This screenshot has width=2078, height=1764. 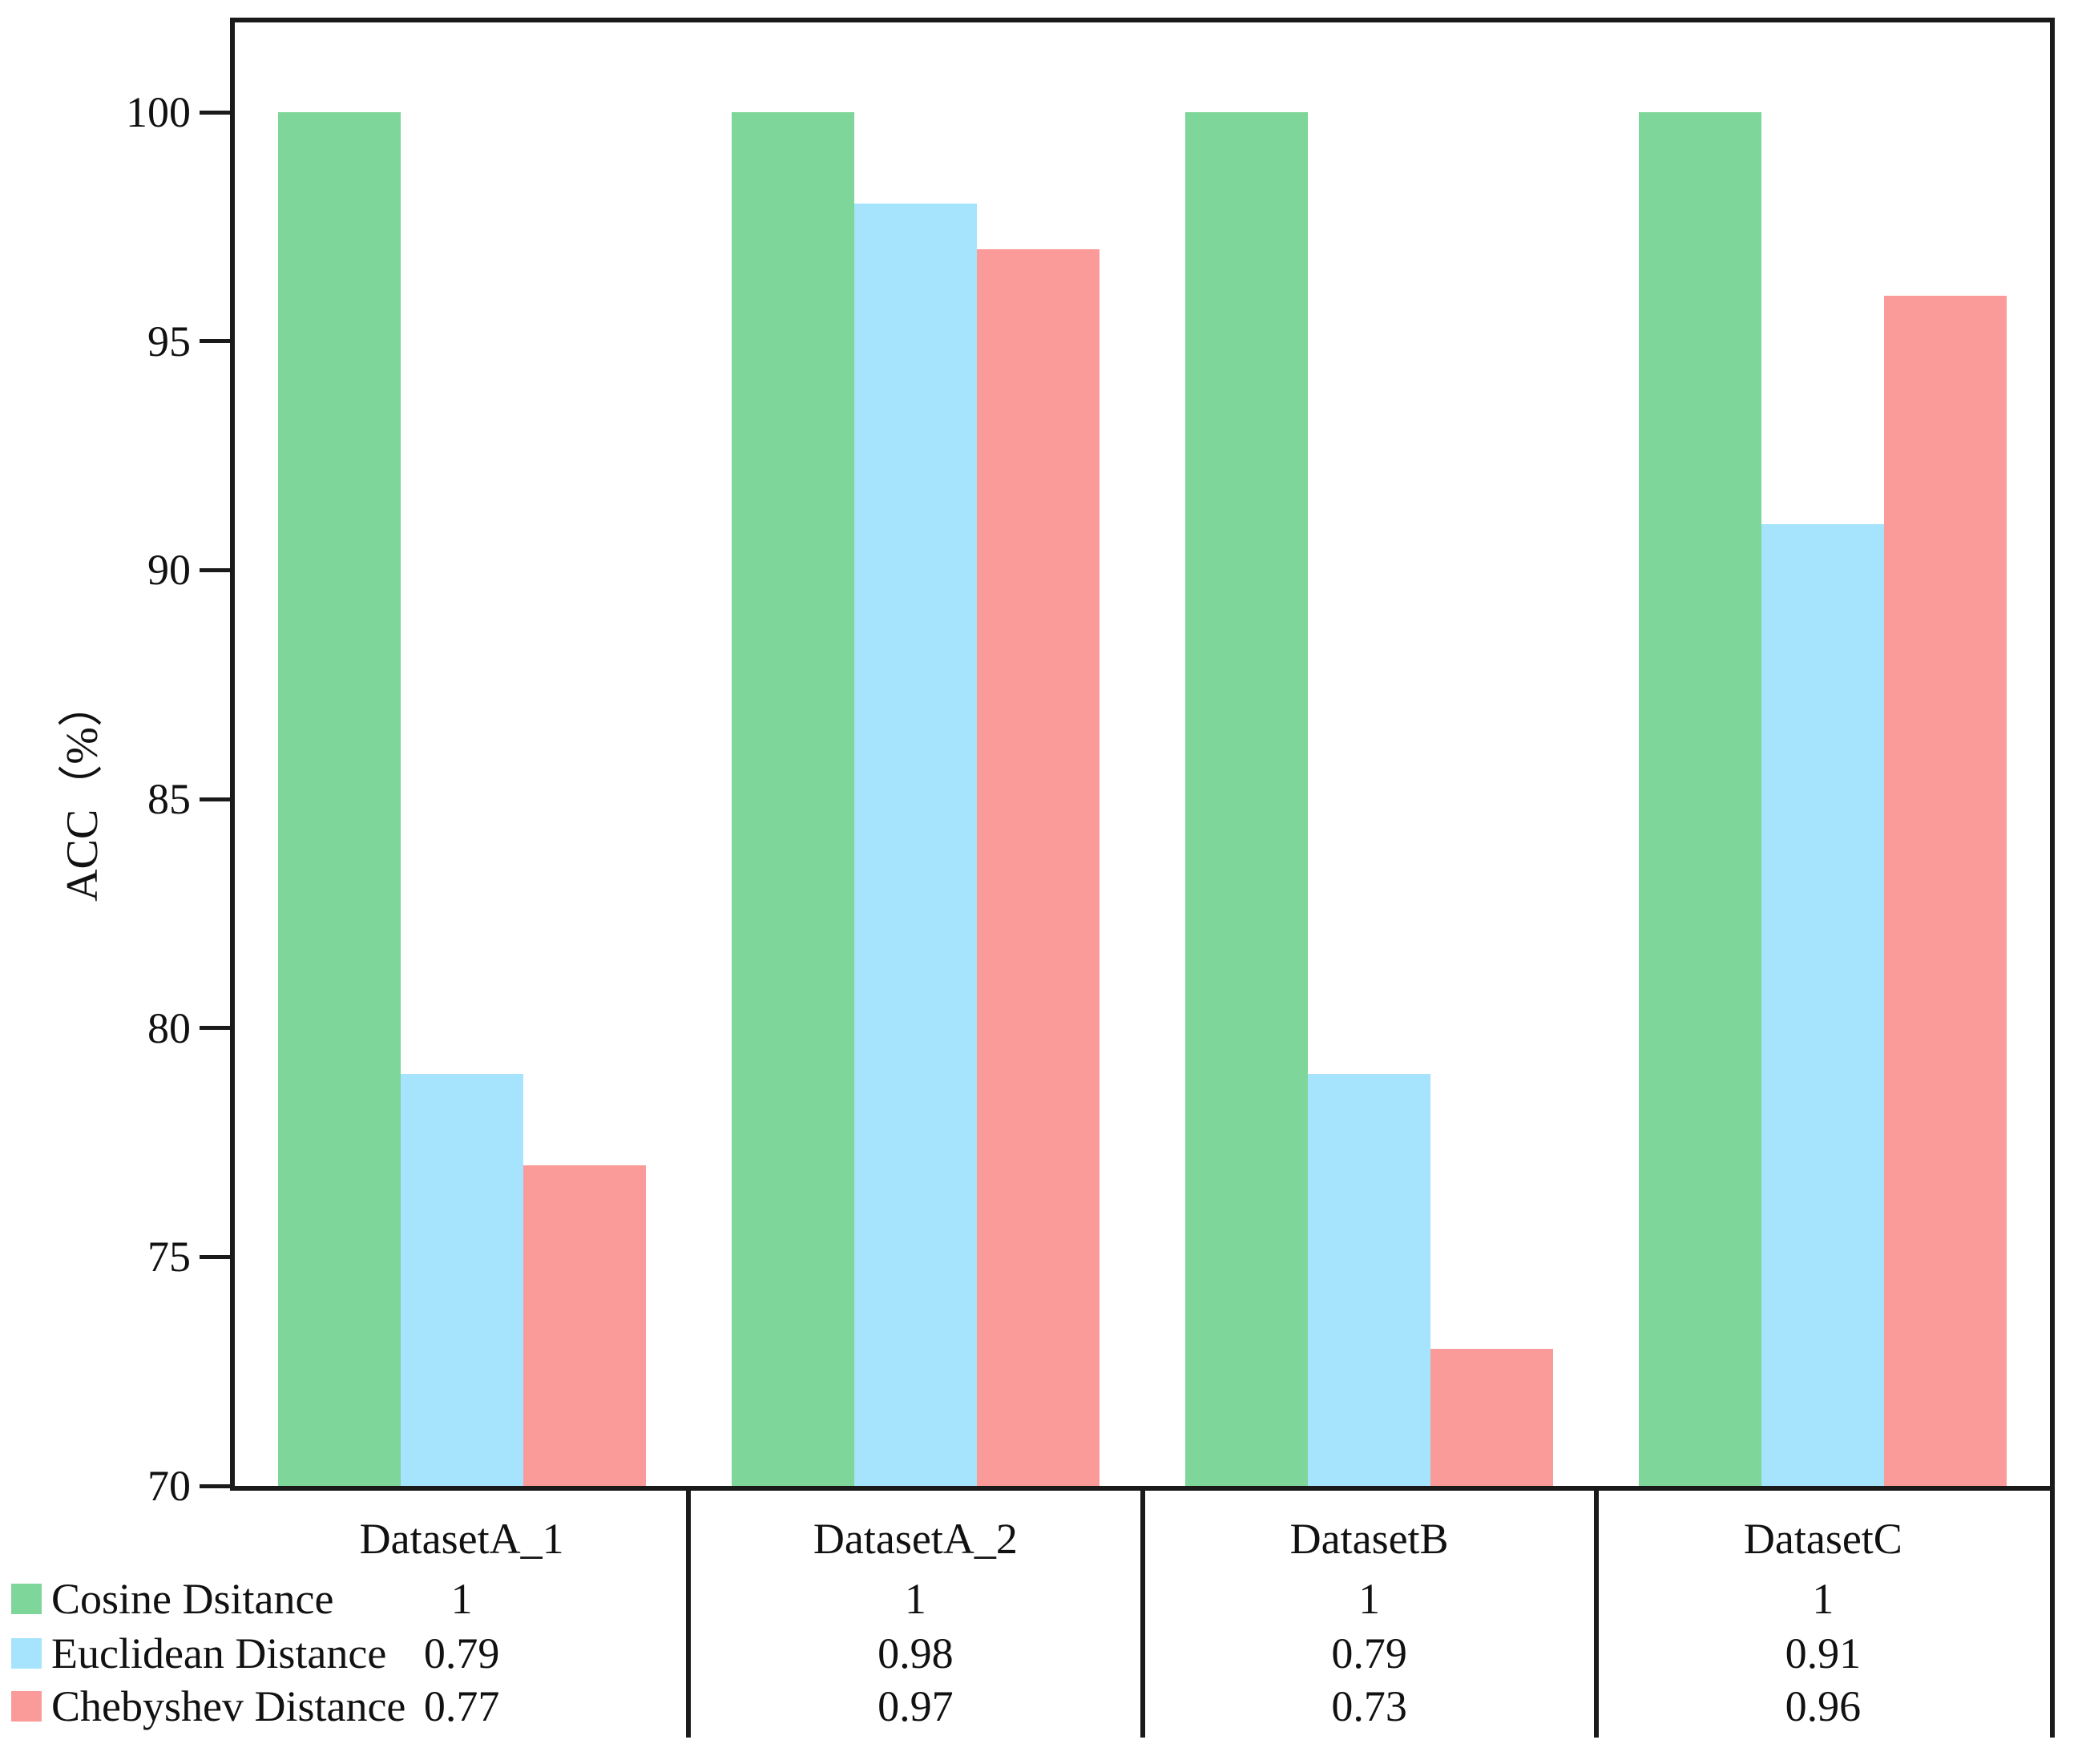 What do you see at coordinates (1370, 1599) in the screenshot?
I see `value-cosine-dsitance-DatasetB: 1` at bounding box center [1370, 1599].